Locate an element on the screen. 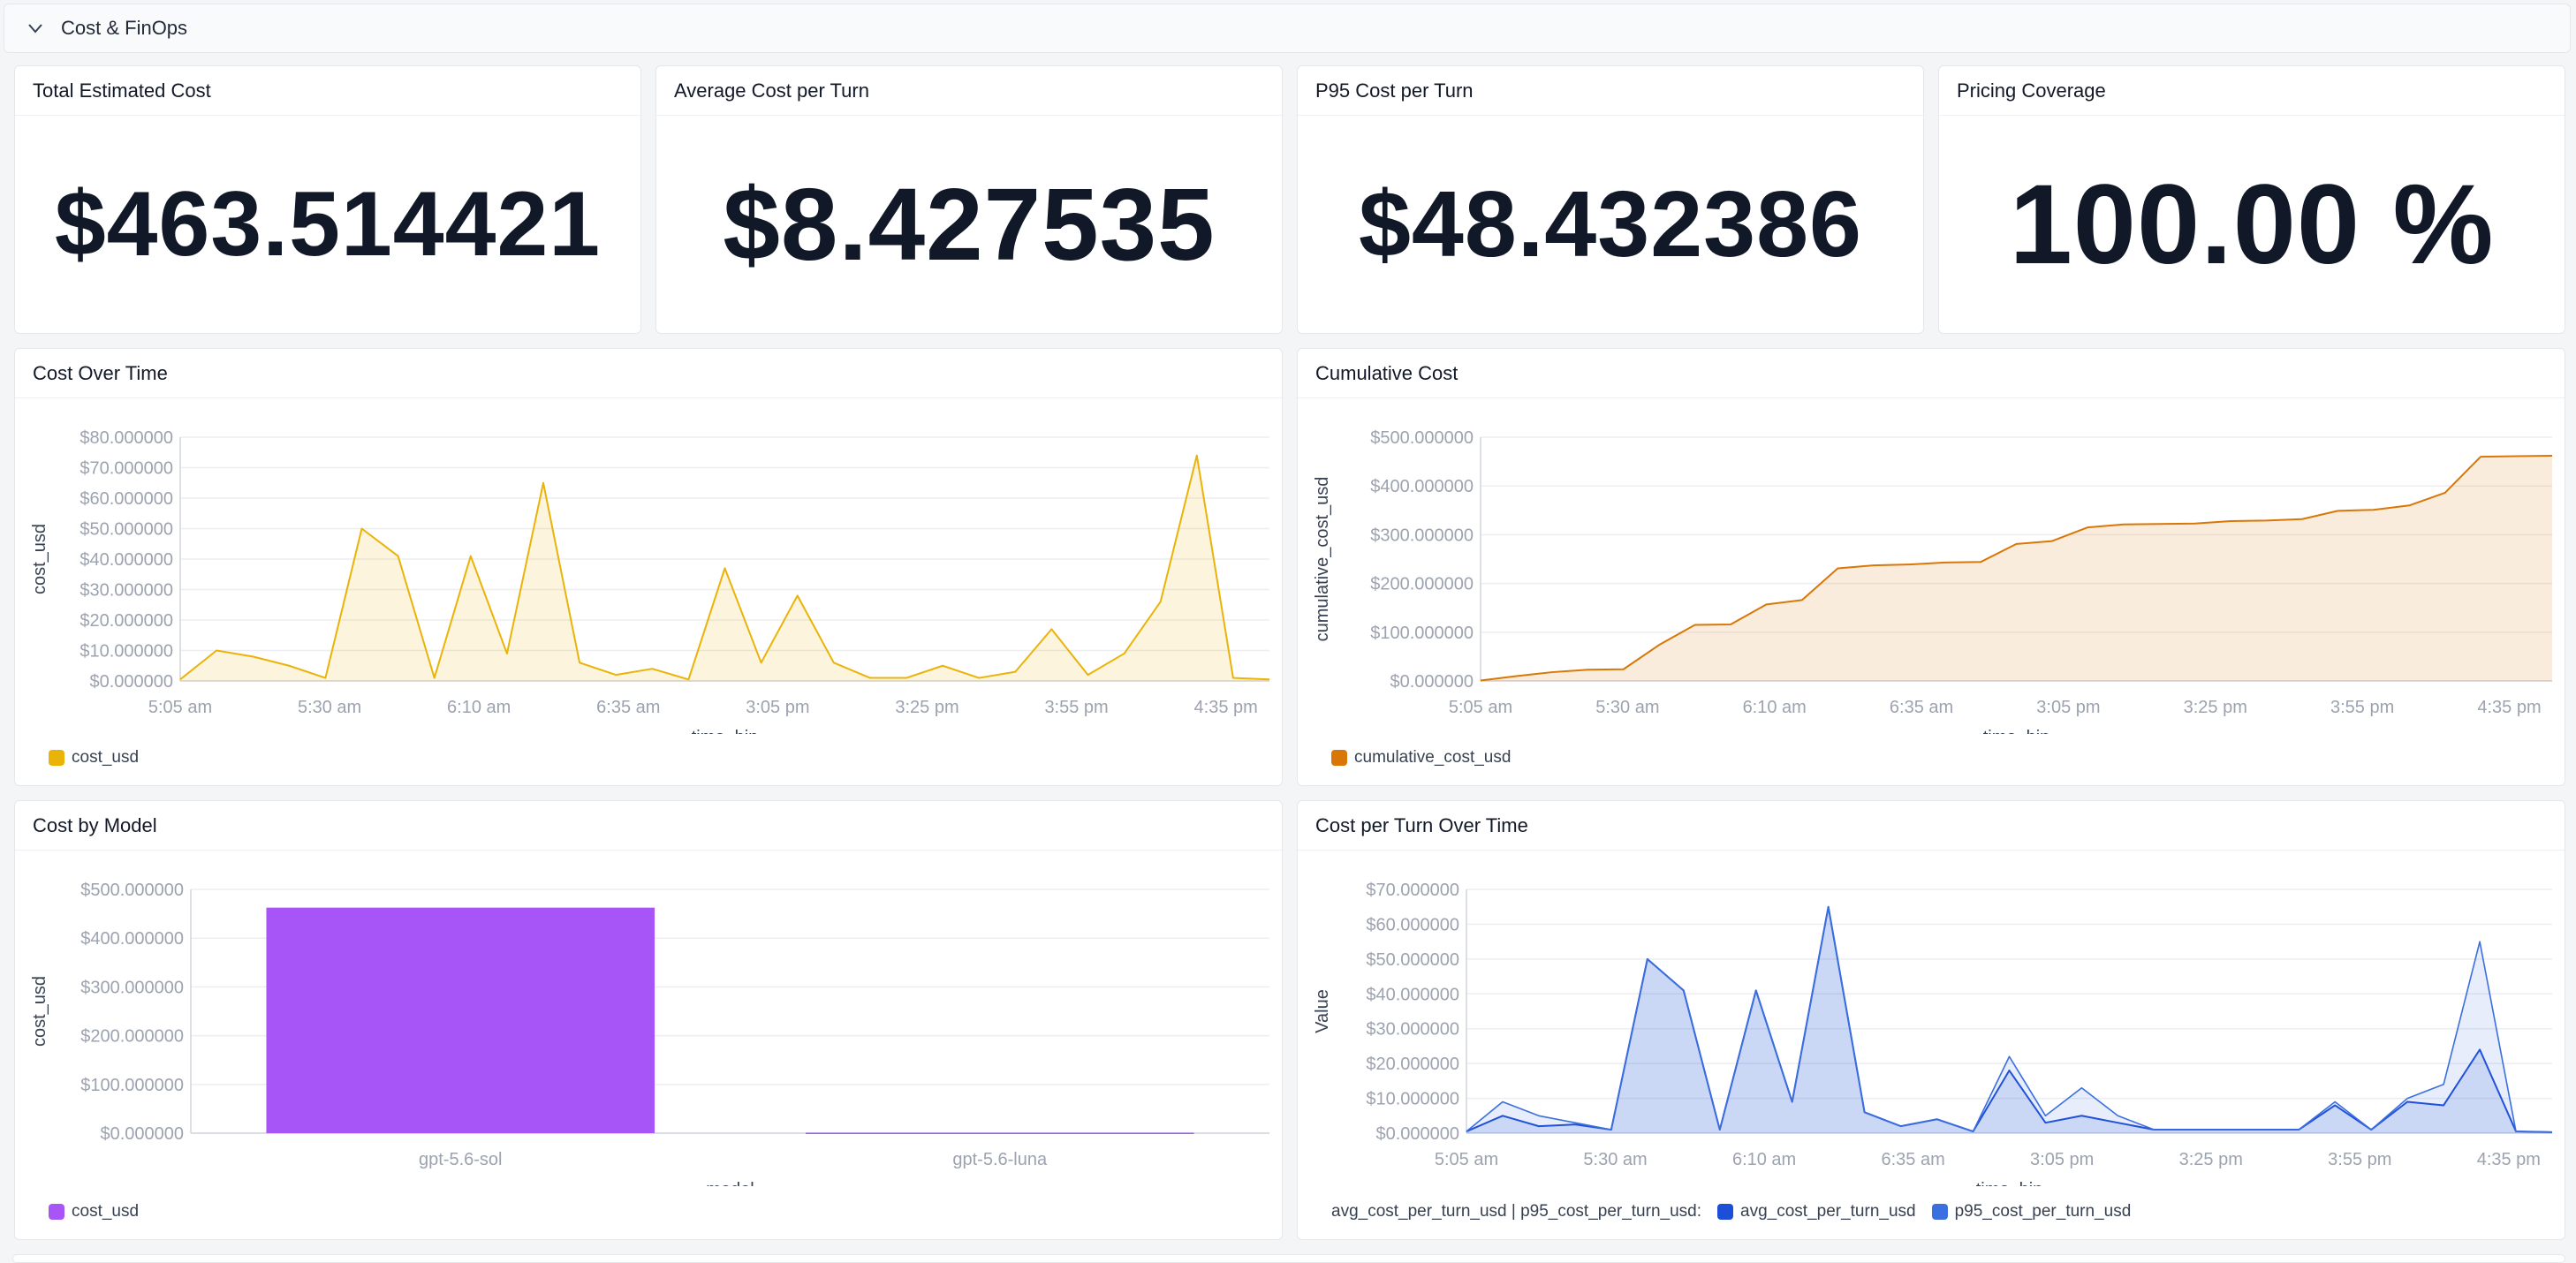 The width and height of the screenshot is (2576, 1263). panel-title: Cost per Turn Over Time is located at coordinates (1932, 826).